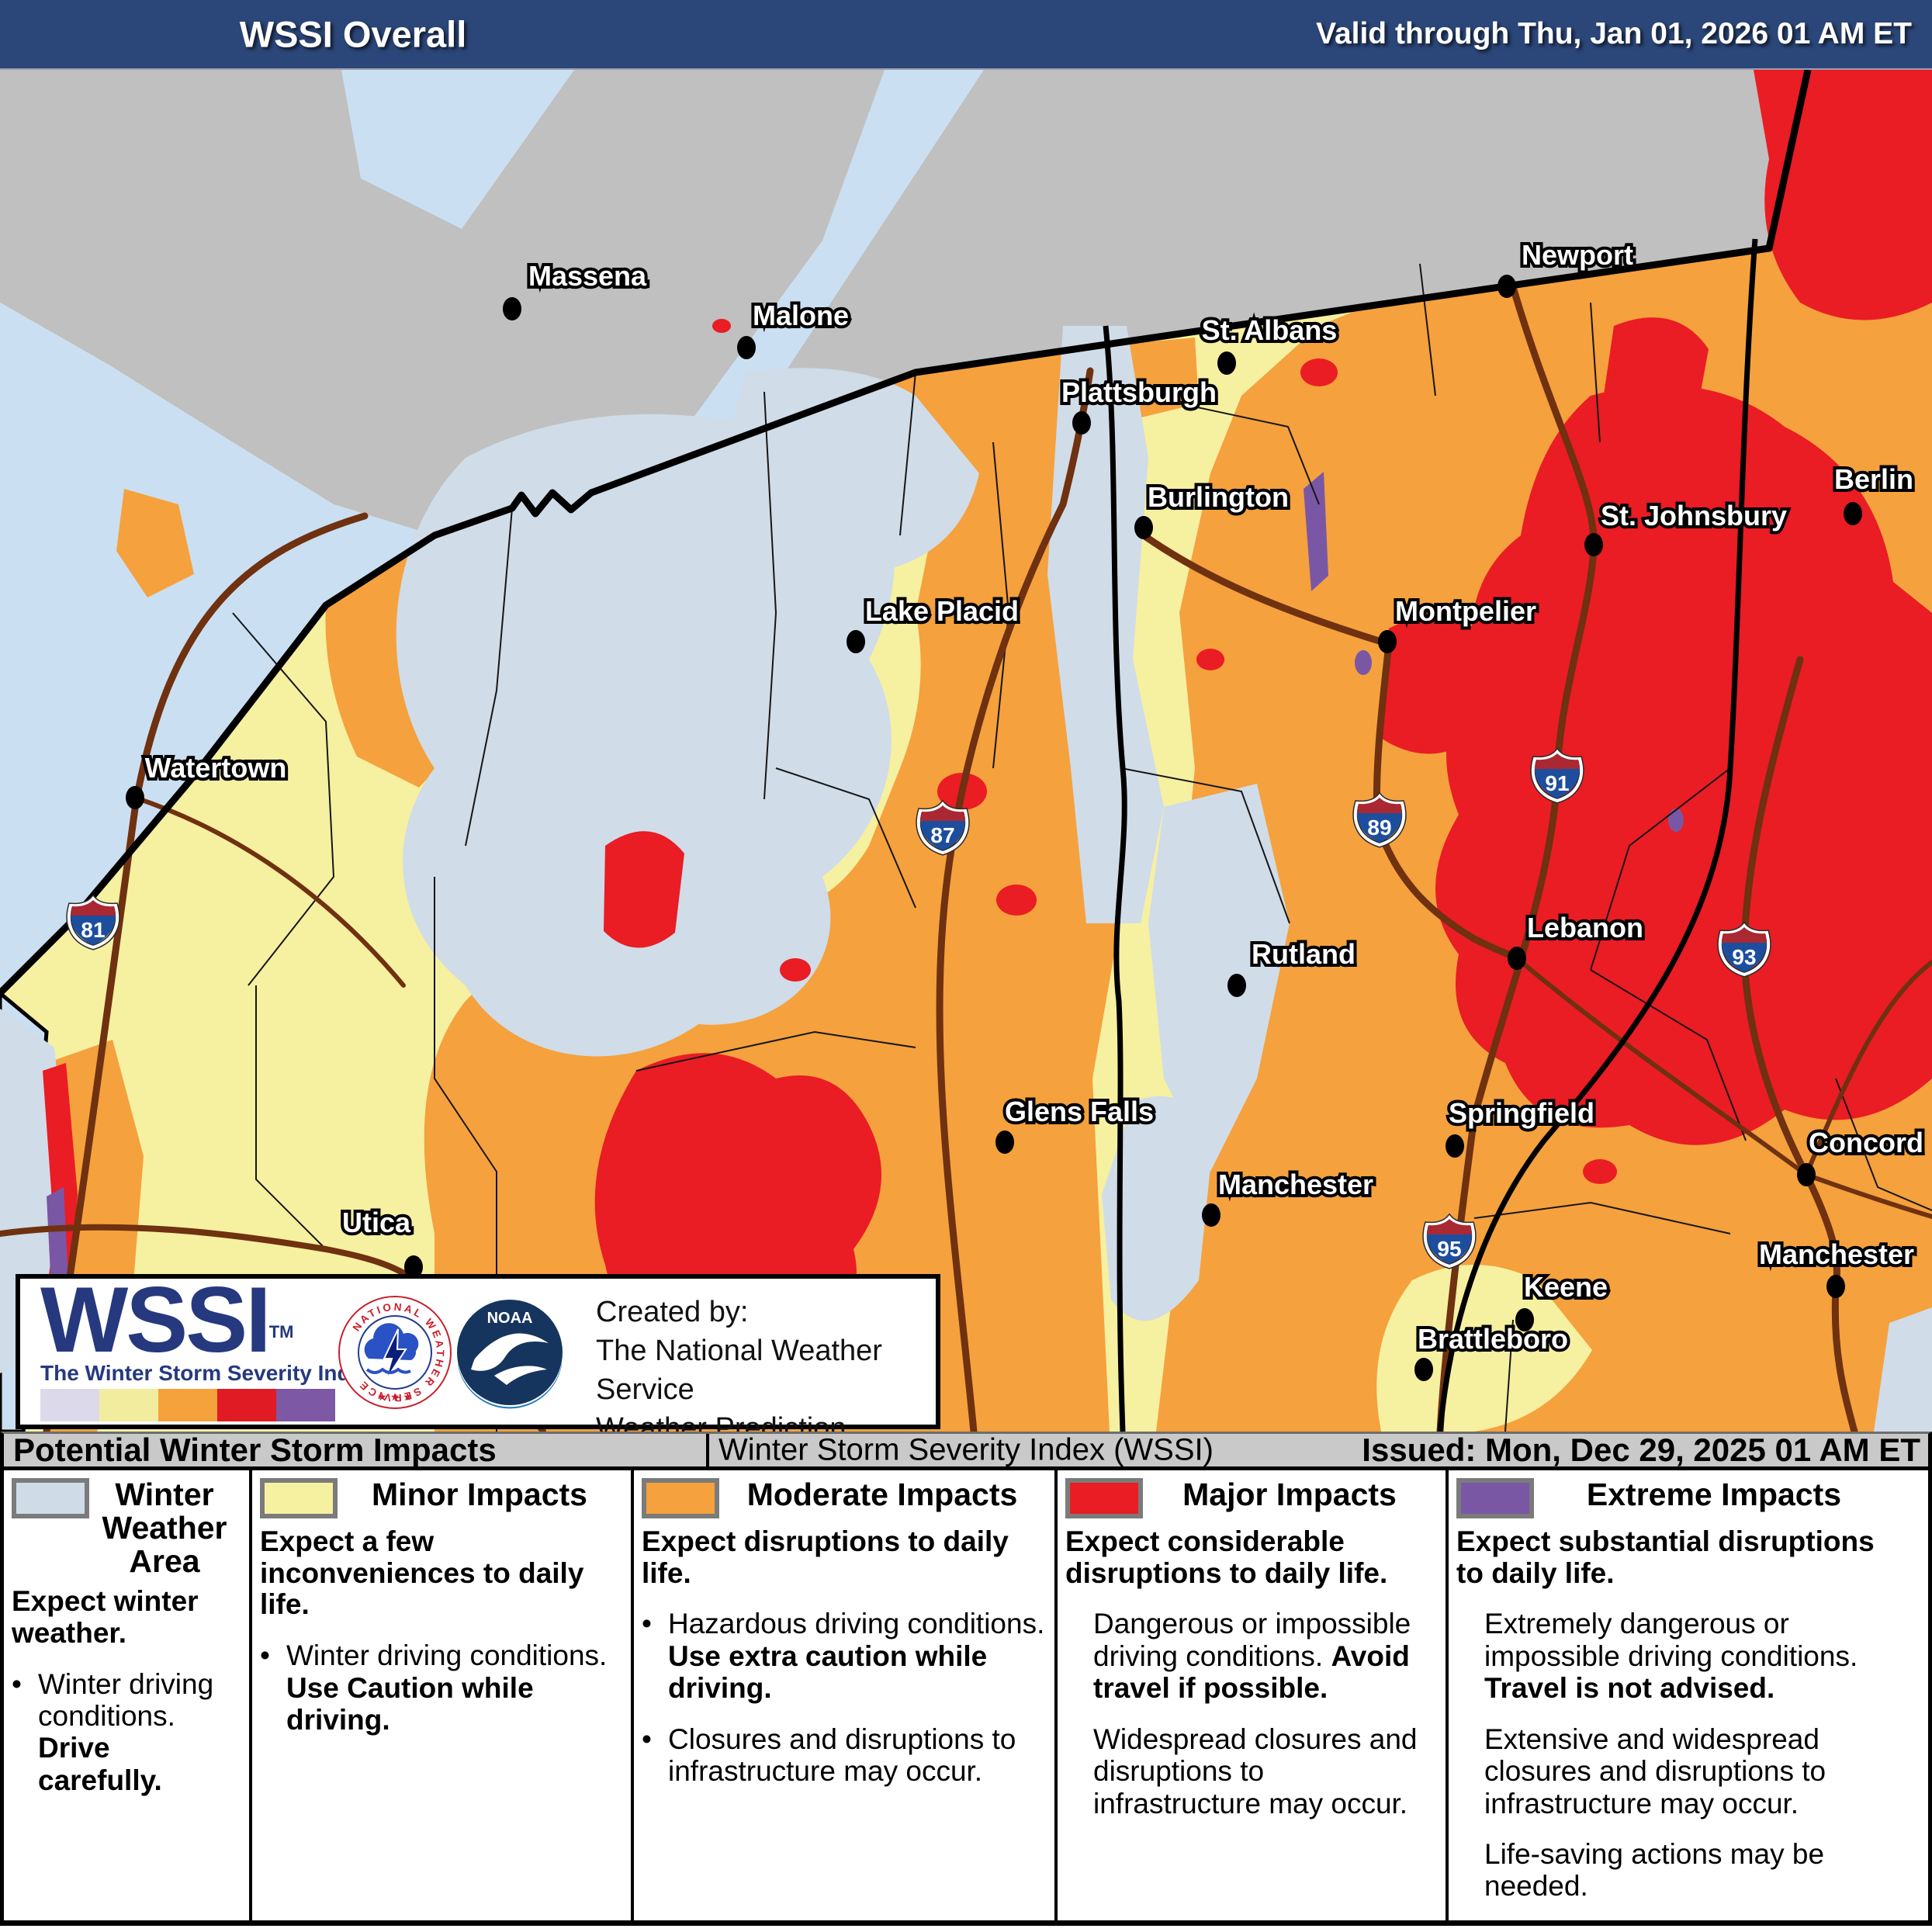 The image size is (1932, 1932). What do you see at coordinates (376, 1222) in the screenshot?
I see `city-label: Utica` at bounding box center [376, 1222].